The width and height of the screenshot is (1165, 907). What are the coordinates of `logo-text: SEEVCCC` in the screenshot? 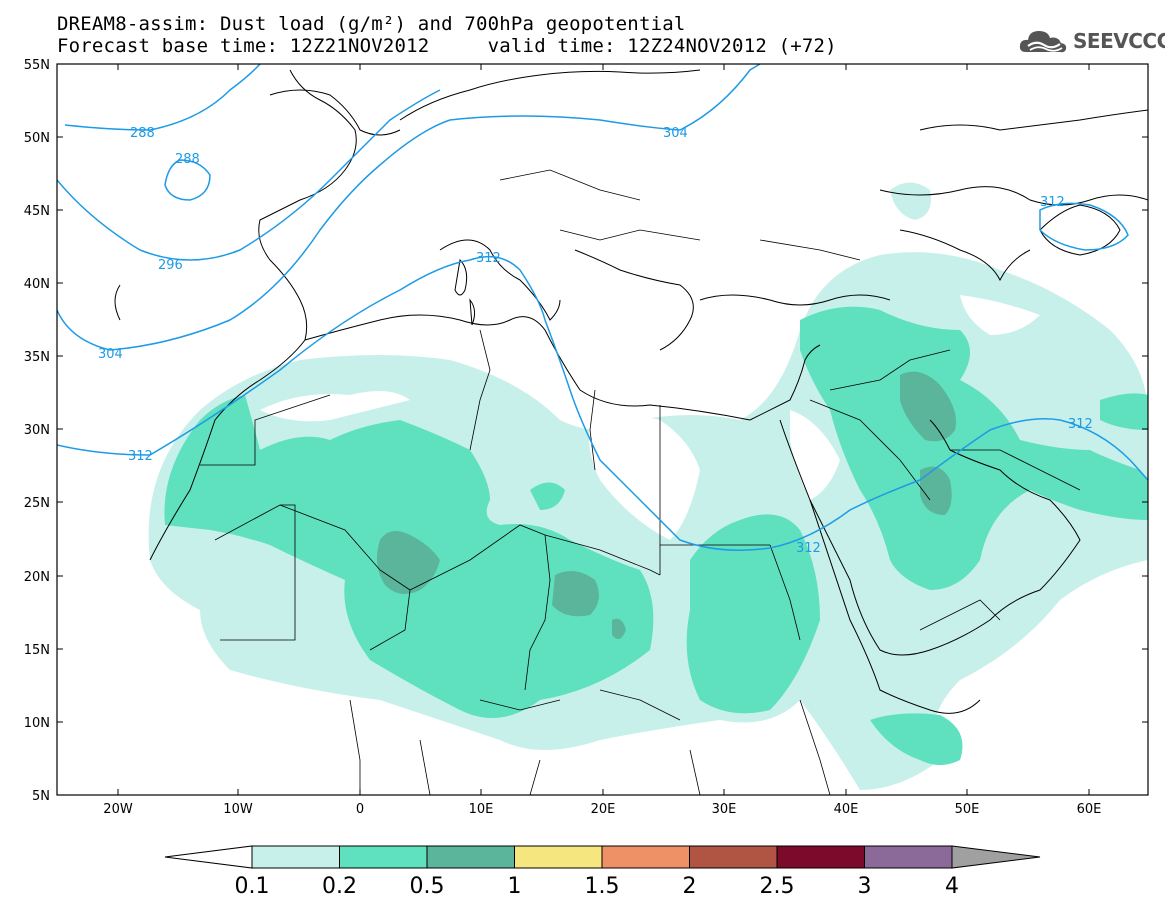 It's located at (1119, 41).